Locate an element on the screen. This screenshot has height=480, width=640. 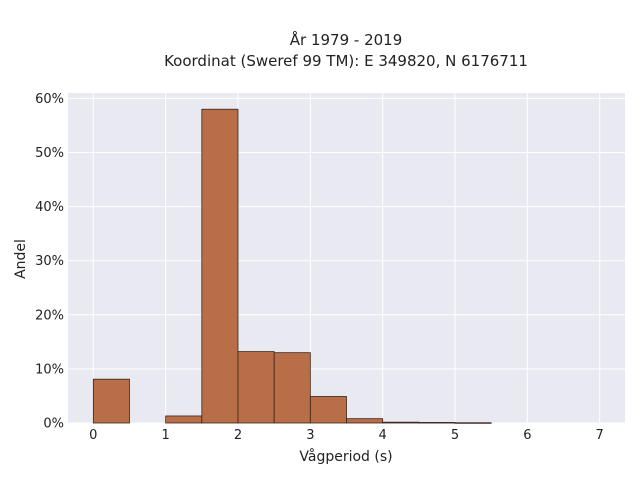
y-tick-label: 60% is located at coordinates (49, 99).